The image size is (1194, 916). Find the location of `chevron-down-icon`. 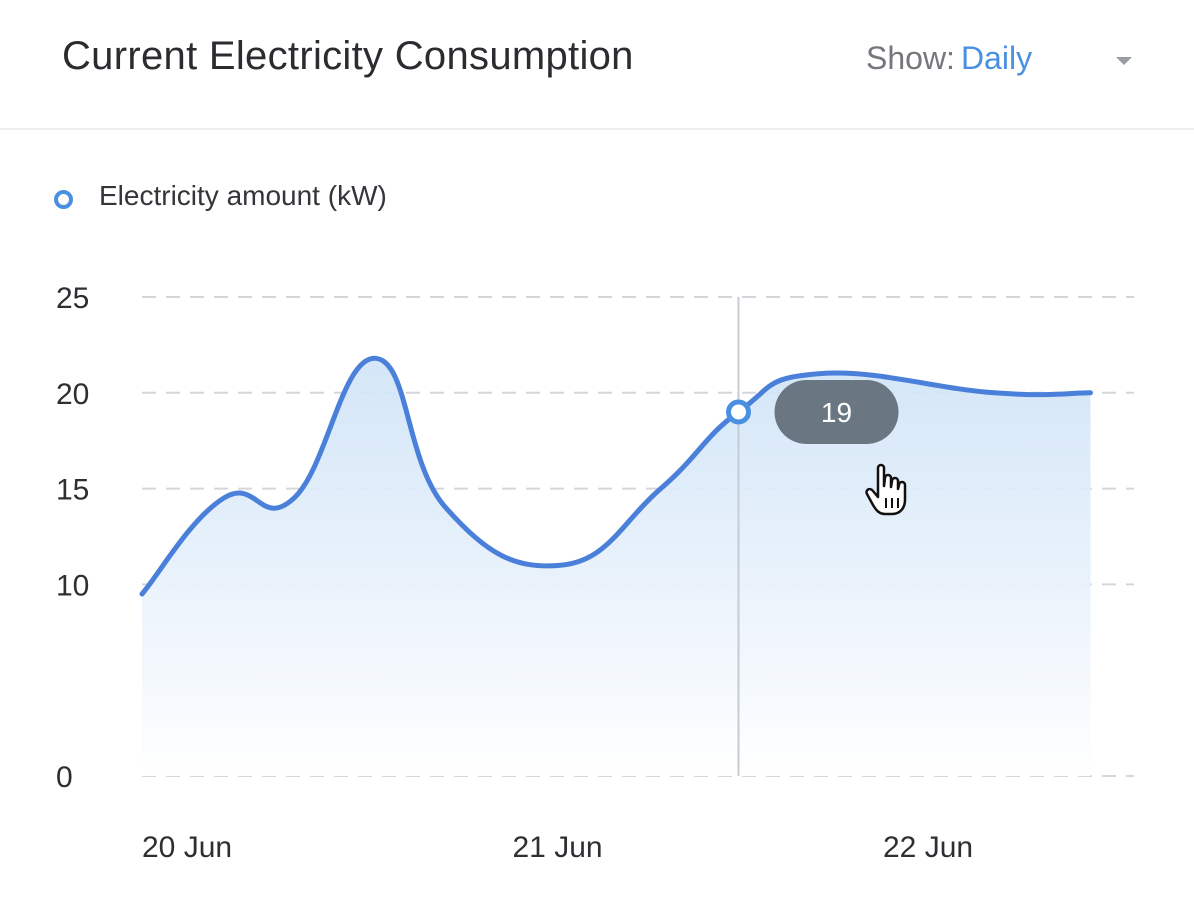

chevron-down-icon is located at coordinates (1124, 61).